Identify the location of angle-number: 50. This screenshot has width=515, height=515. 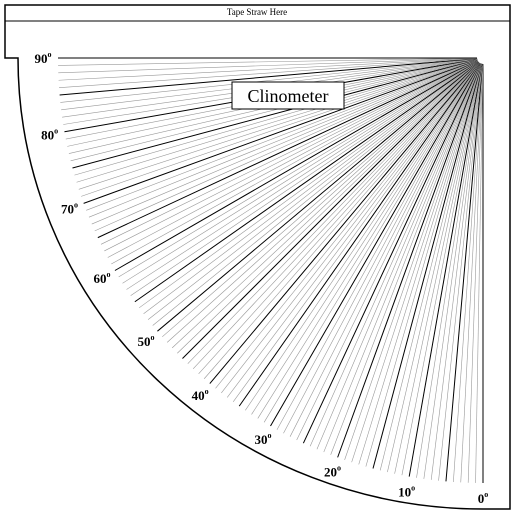
(143, 341).